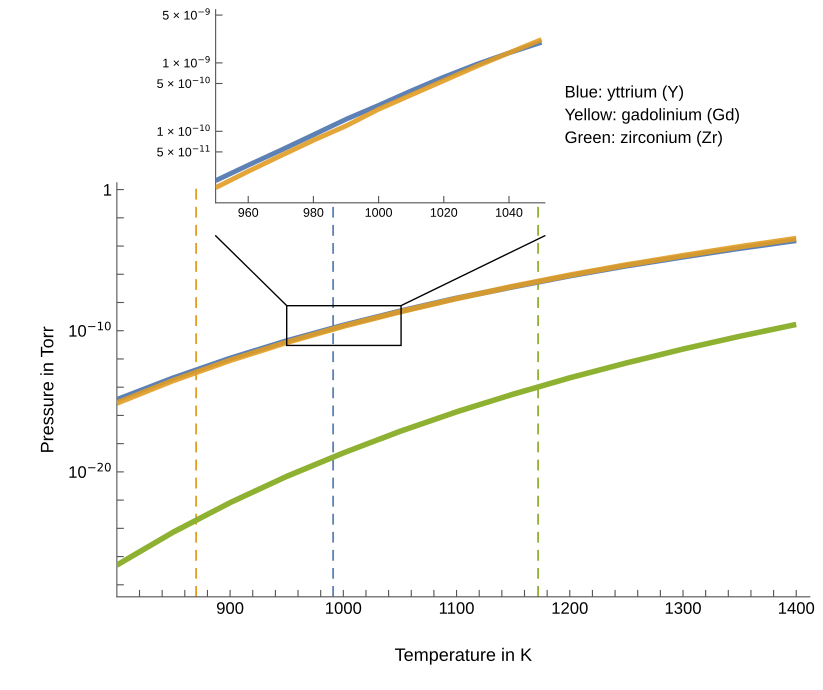 The height and width of the screenshot is (690, 823). I want to click on x-axis-title: Temperature in K, so click(463, 656).